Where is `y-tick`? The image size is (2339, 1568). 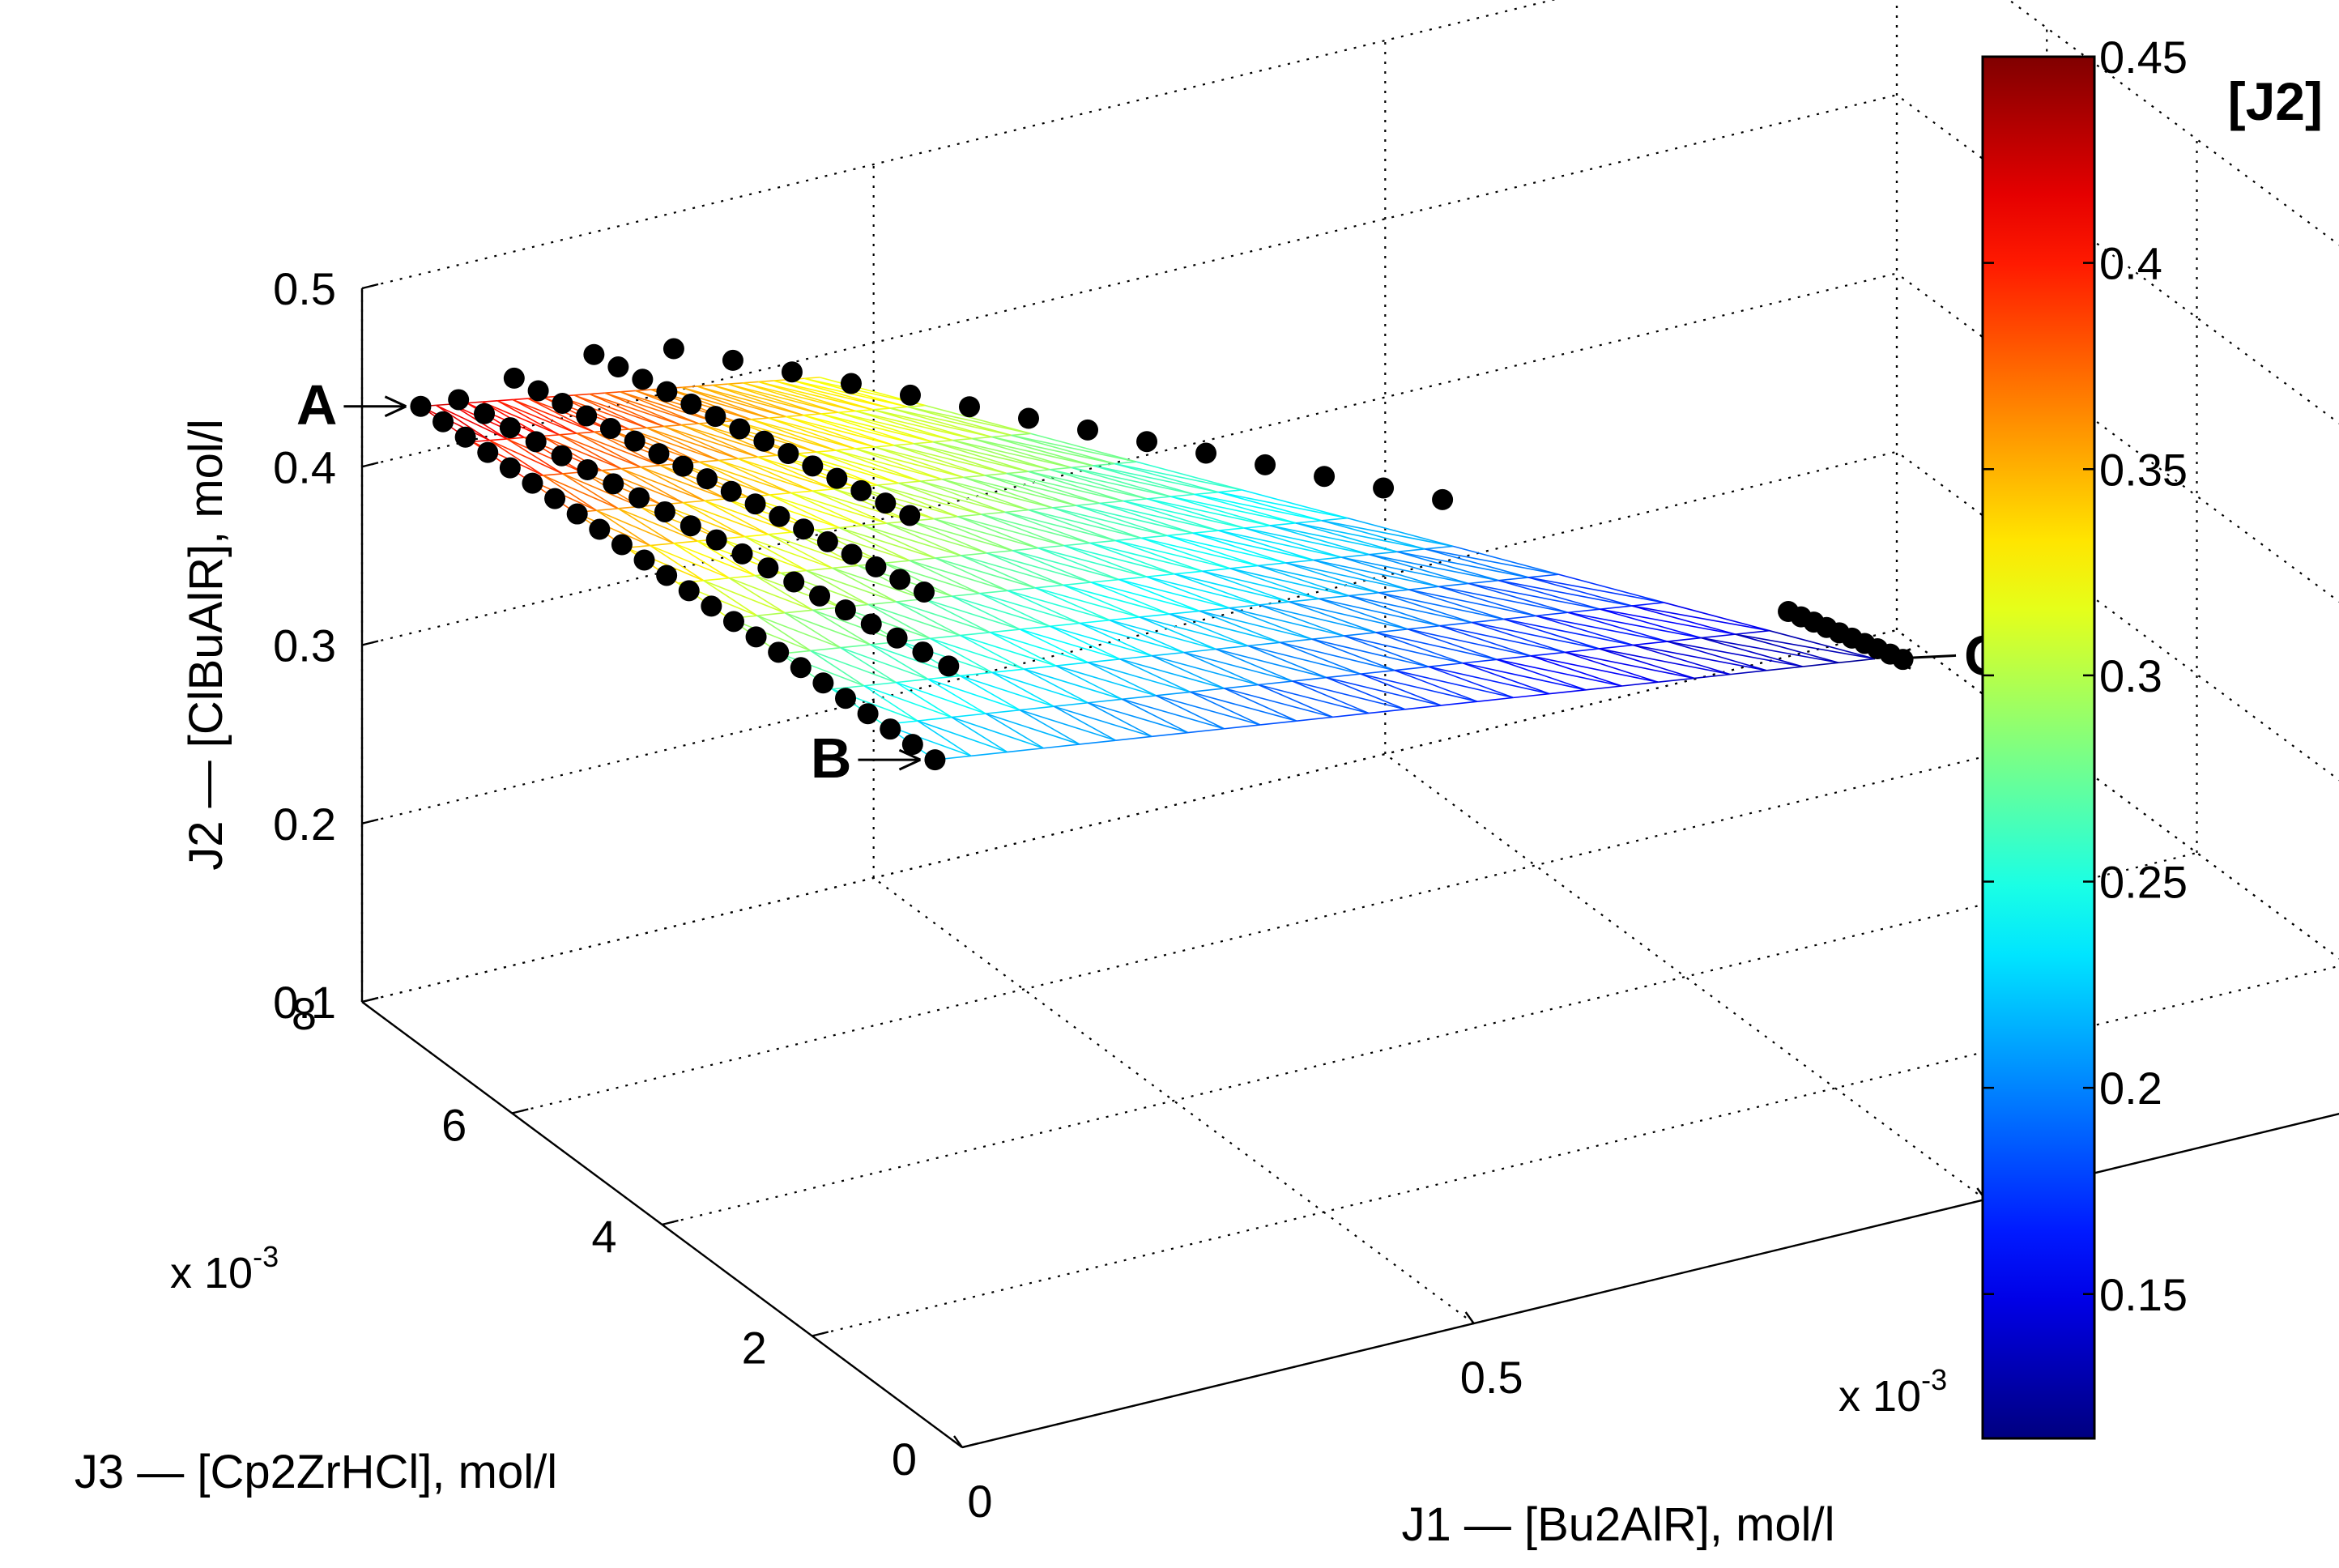 y-tick is located at coordinates (820, 1334).